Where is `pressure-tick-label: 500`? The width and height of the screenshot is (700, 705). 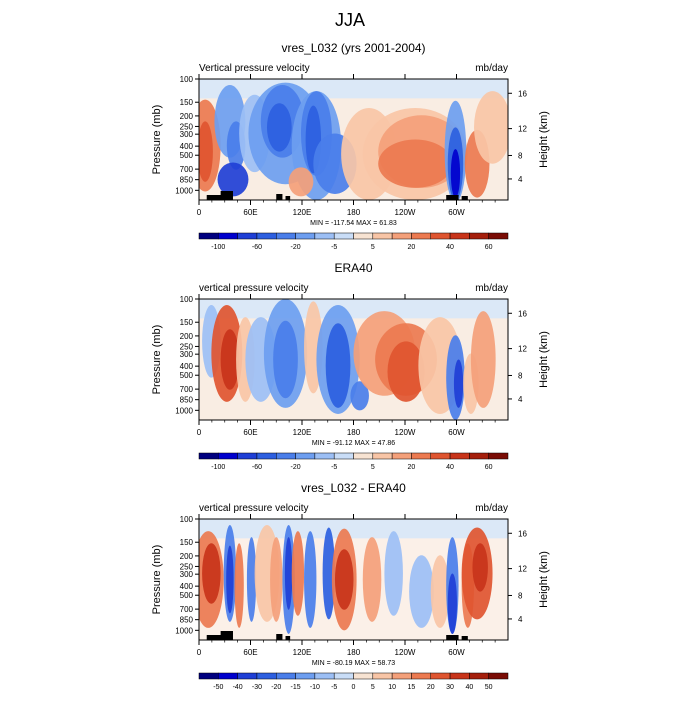 pressure-tick-label: 500 is located at coordinates (187, 375).